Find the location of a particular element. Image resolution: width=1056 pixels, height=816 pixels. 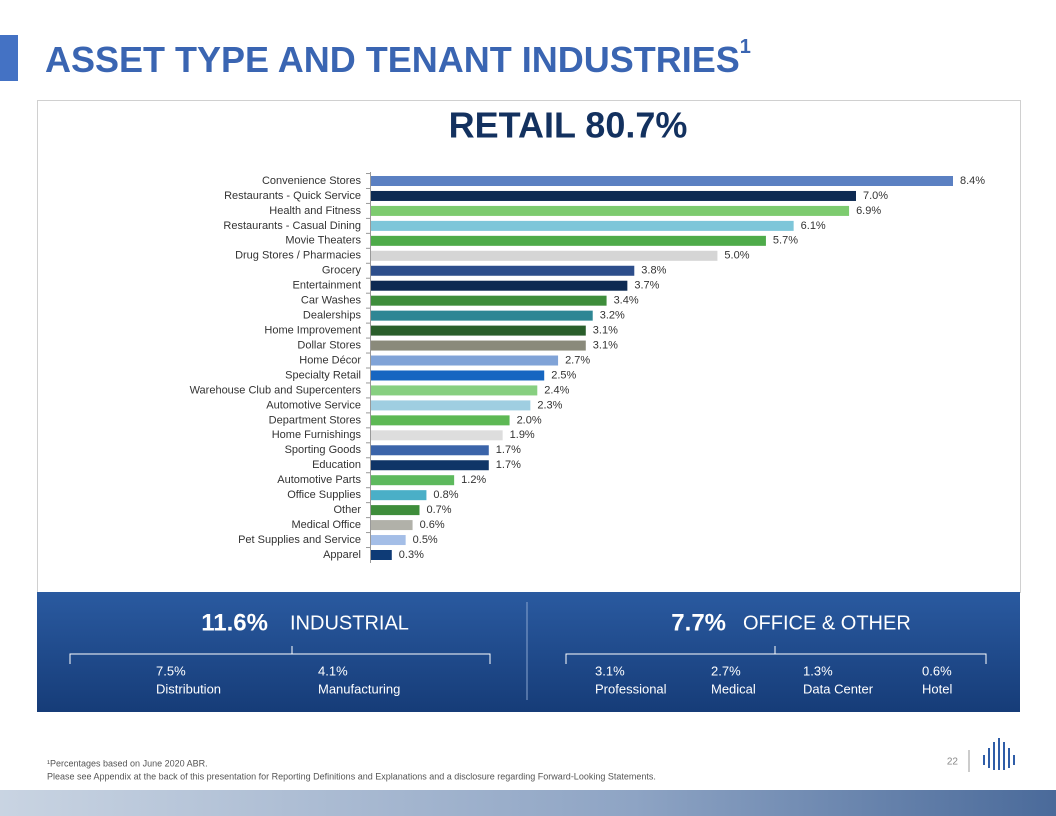

value-label: 1.2% is located at coordinates (473, 480).